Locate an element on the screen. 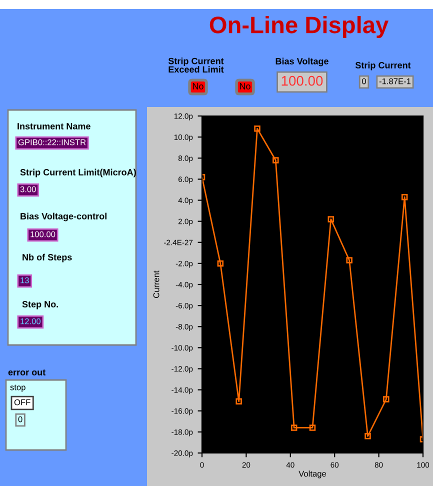 This screenshot has width=433, height=486. text: Strip Current Limit(MicroA) is located at coordinates (78, 173).